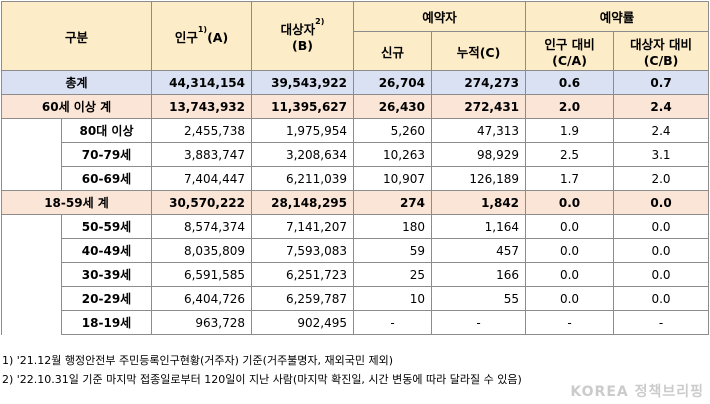  What do you see at coordinates (570, 82) in the screenshot?
I see `cell-rate-a: 0.6` at bounding box center [570, 82].